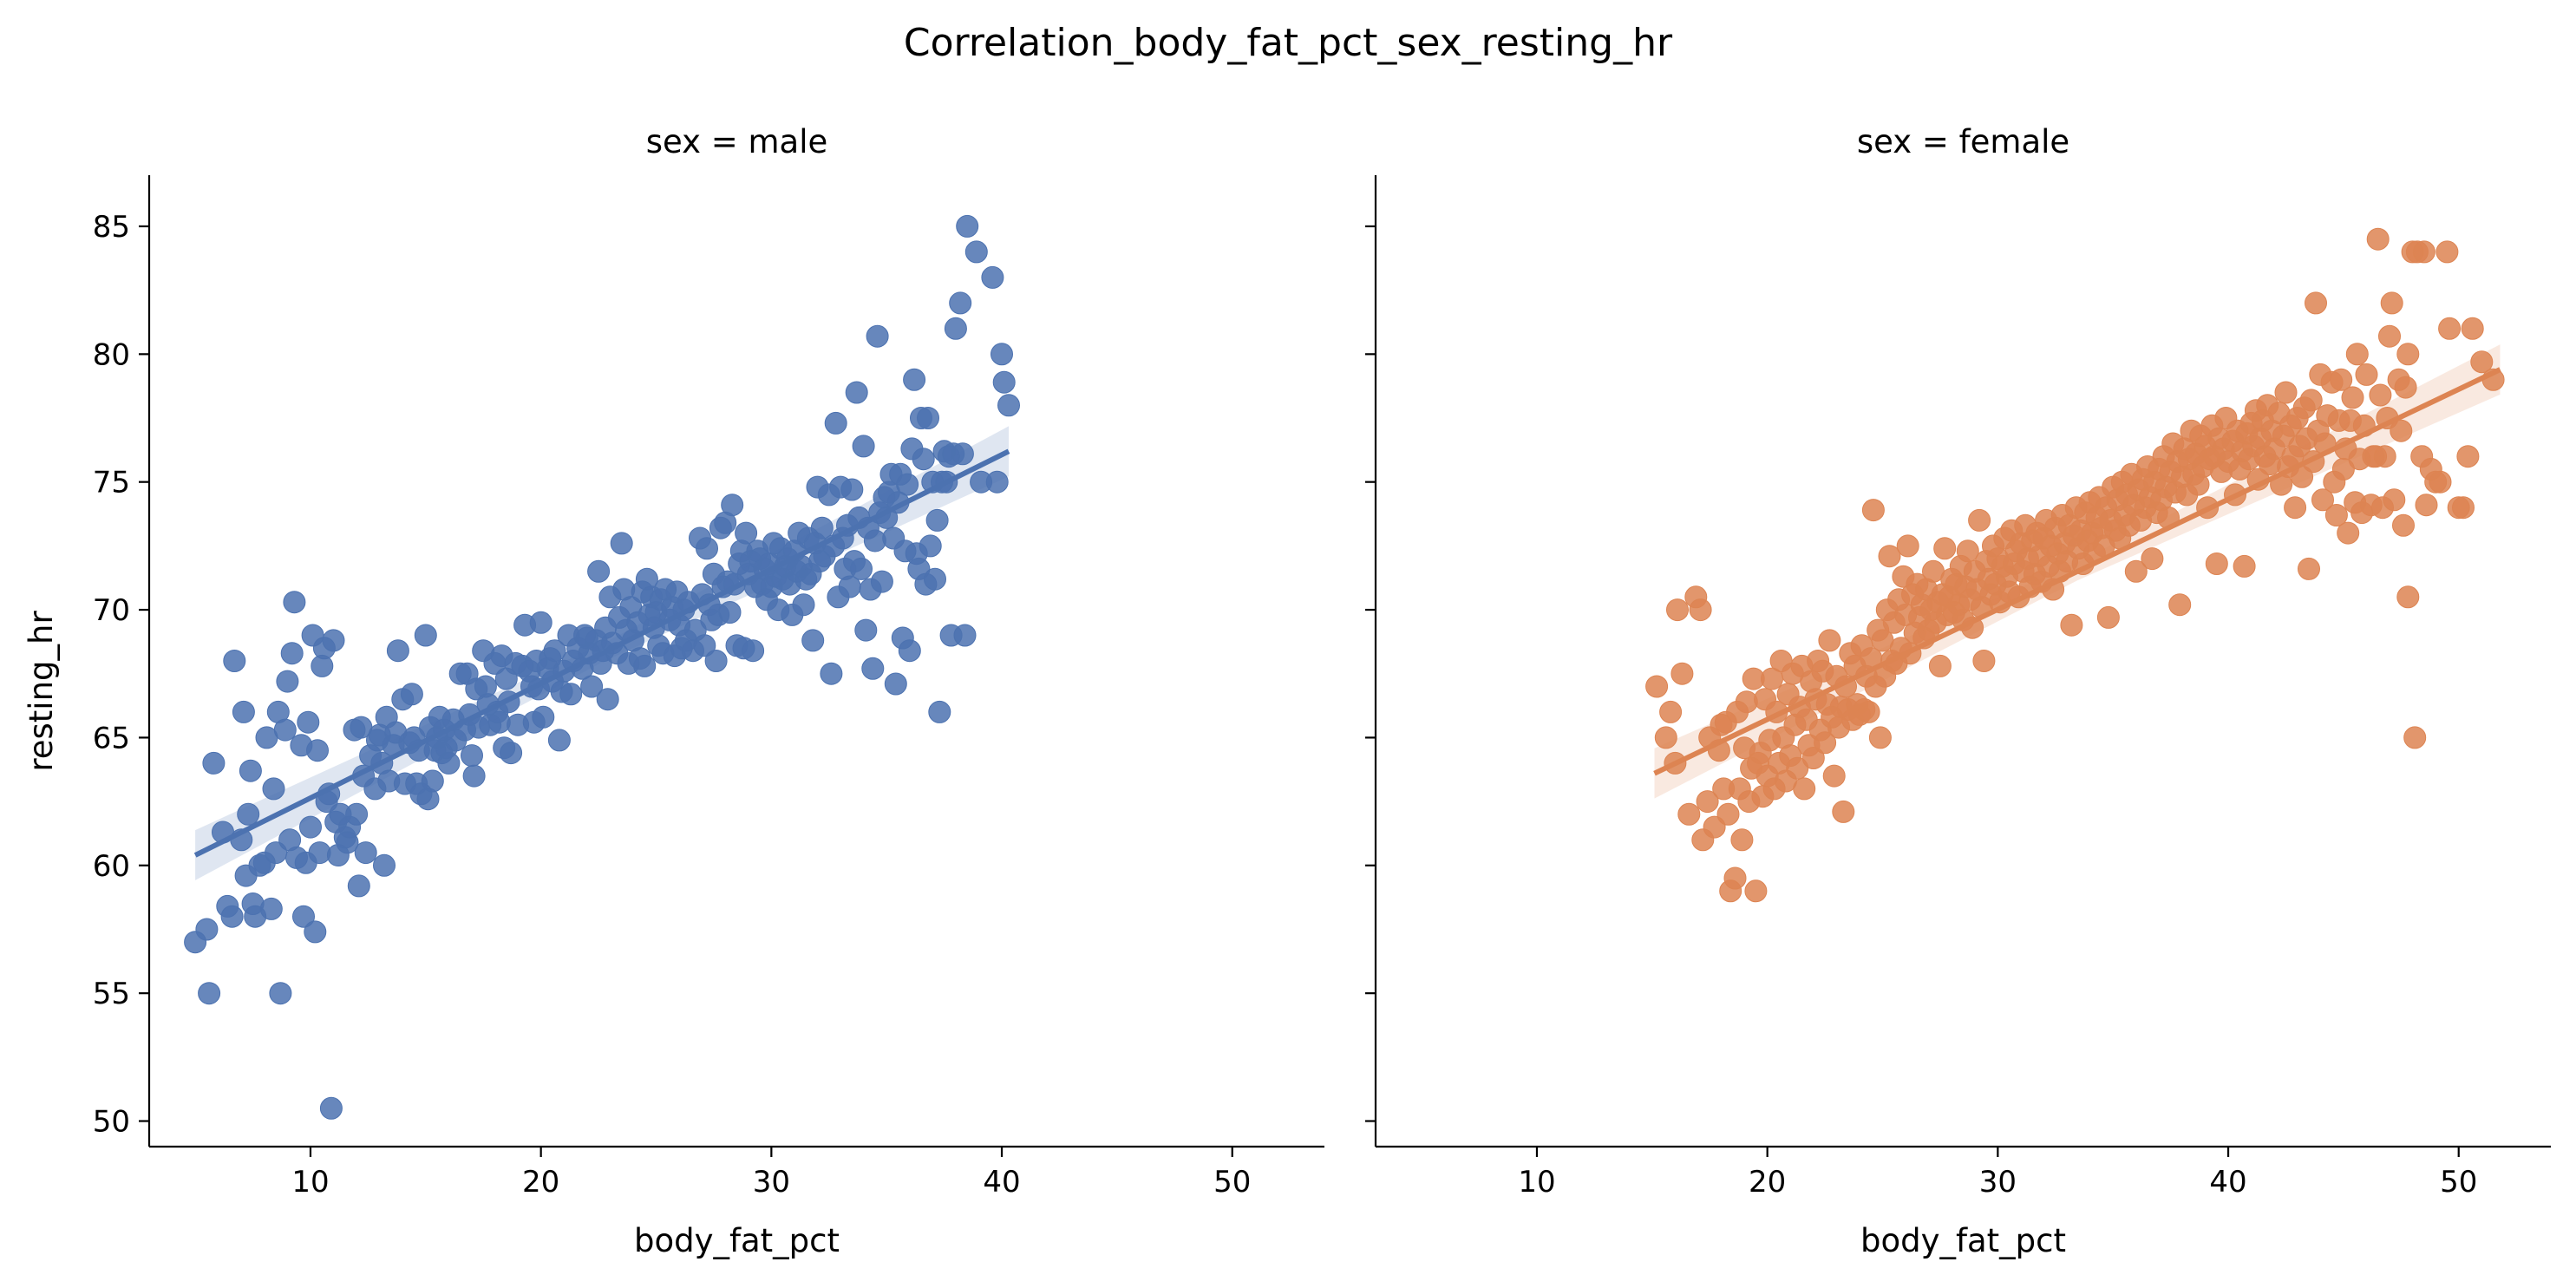 The width and height of the screenshot is (2576, 1288). I want to click on panel-title: sex = female, so click(1963, 141).